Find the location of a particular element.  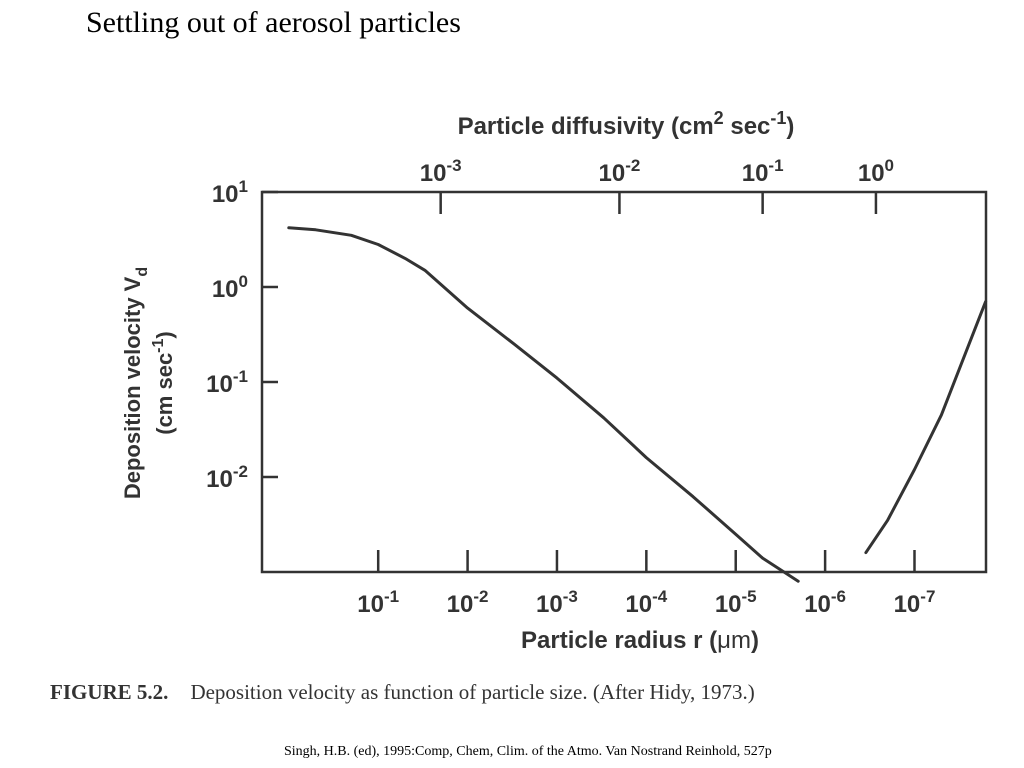

y-tick-label: 10⁰ is located at coordinates (230, 287).